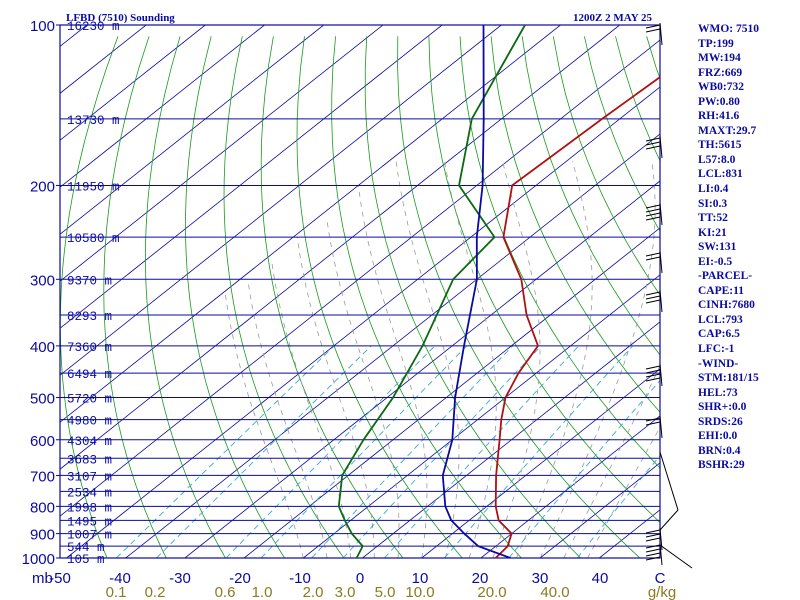 This screenshot has width=800, height=600. What do you see at coordinates (717, 247) in the screenshot?
I see `sounding-index-item: SW:131` at bounding box center [717, 247].